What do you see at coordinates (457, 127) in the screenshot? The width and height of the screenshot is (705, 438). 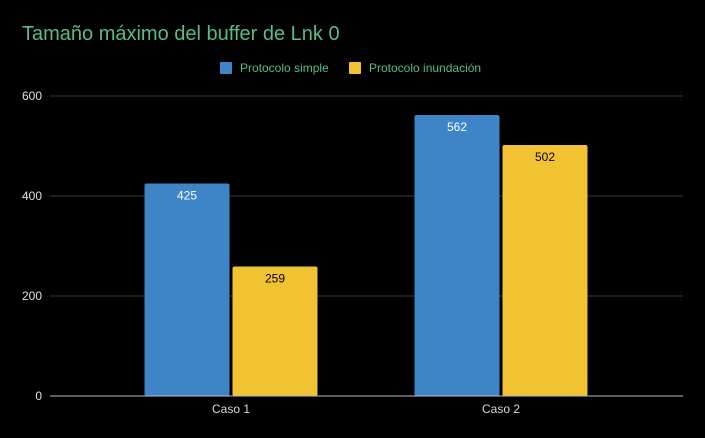 I see `data-label: 562` at bounding box center [457, 127].